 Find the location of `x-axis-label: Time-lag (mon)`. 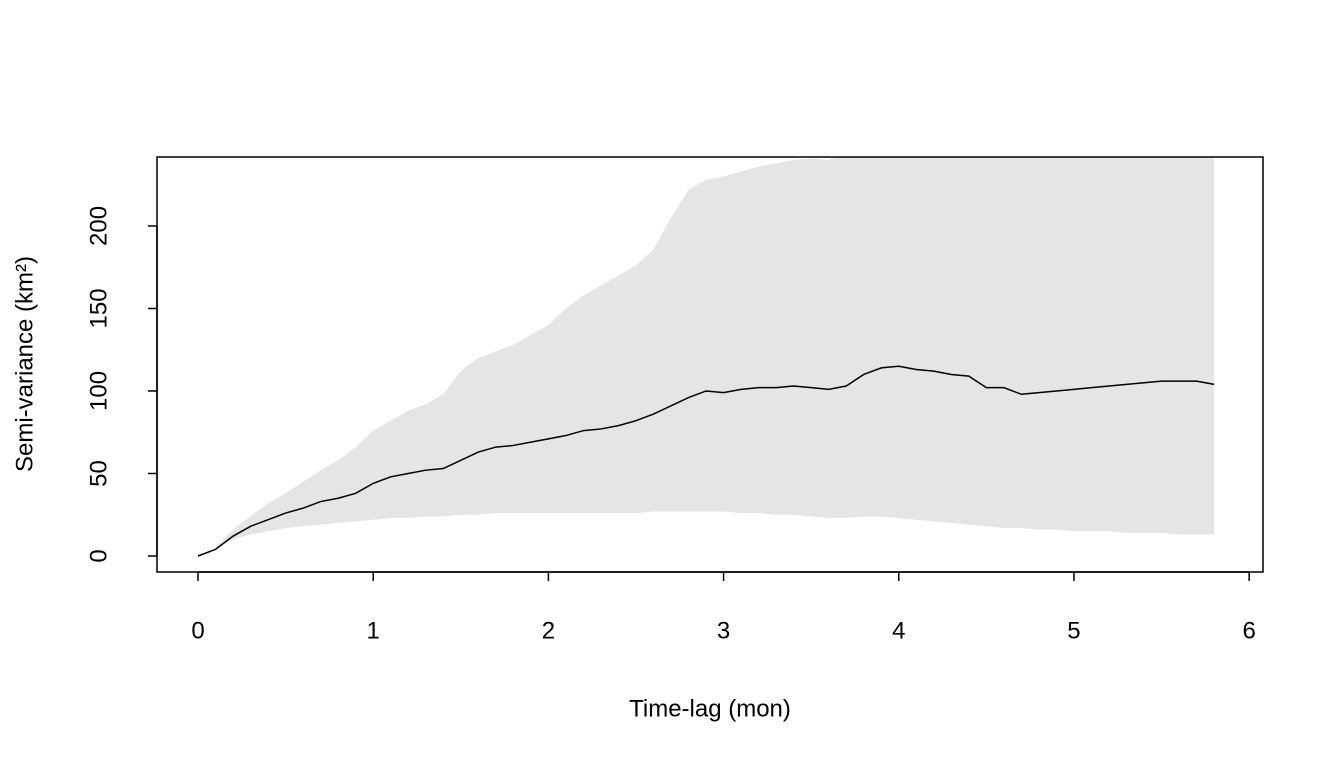

x-axis-label: Time-lag (mon) is located at coordinates (710, 708).